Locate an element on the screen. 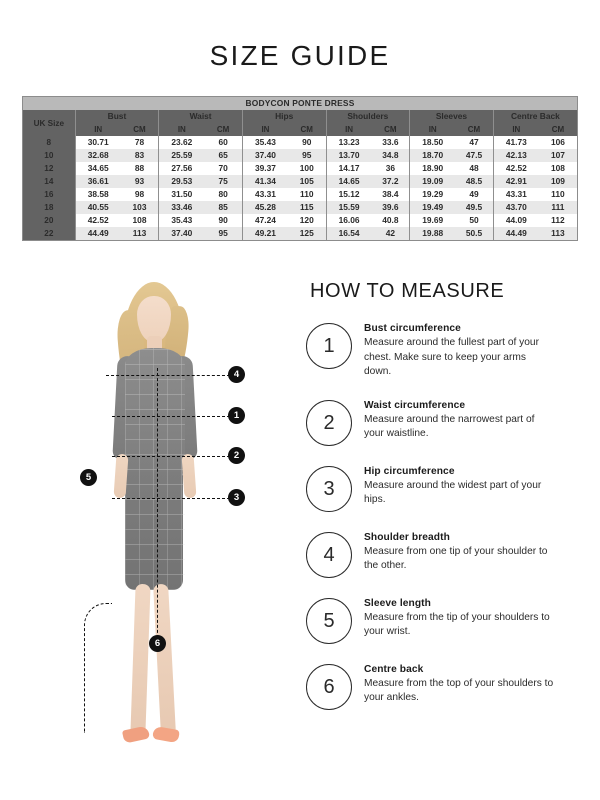 The height and width of the screenshot is (800, 600). step-number-circle: 3 is located at coordinates (329, 488).